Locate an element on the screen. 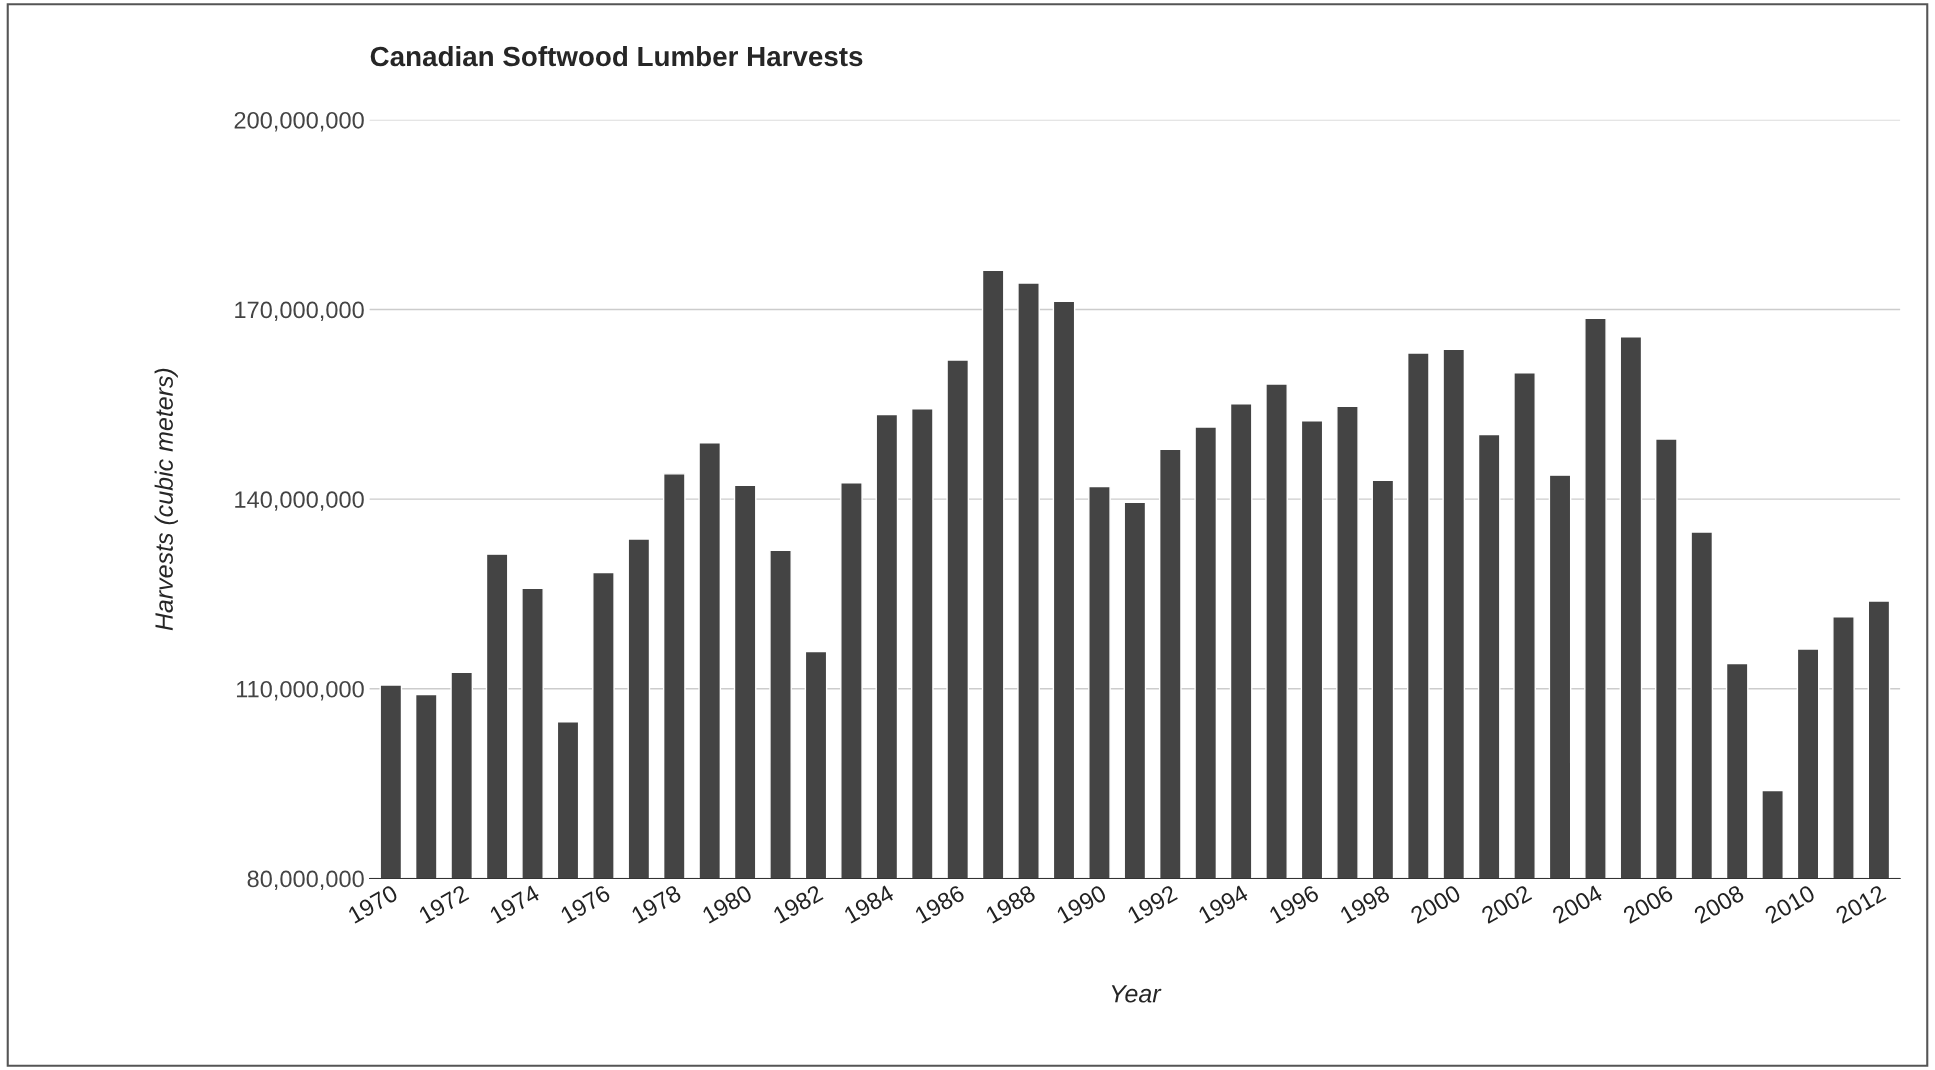 This screenshot has width=1935, height=1070. x-tick-label: 1980 is located at coordinates (727, 904).